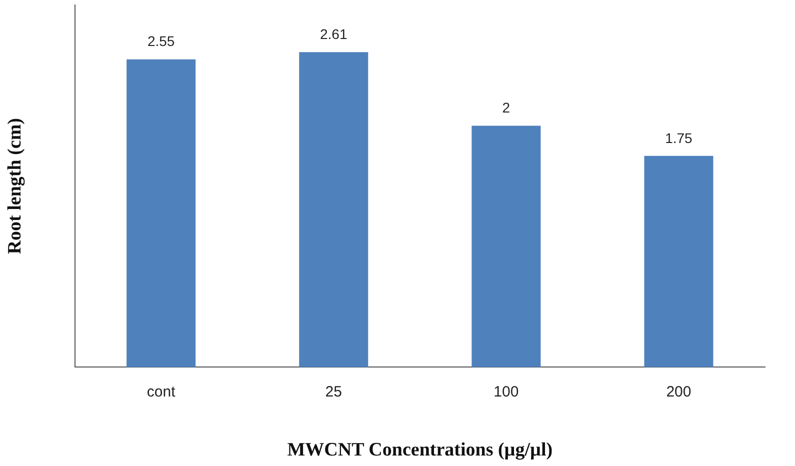  I want to click on x-tick-label: 25, so click(333, 391).